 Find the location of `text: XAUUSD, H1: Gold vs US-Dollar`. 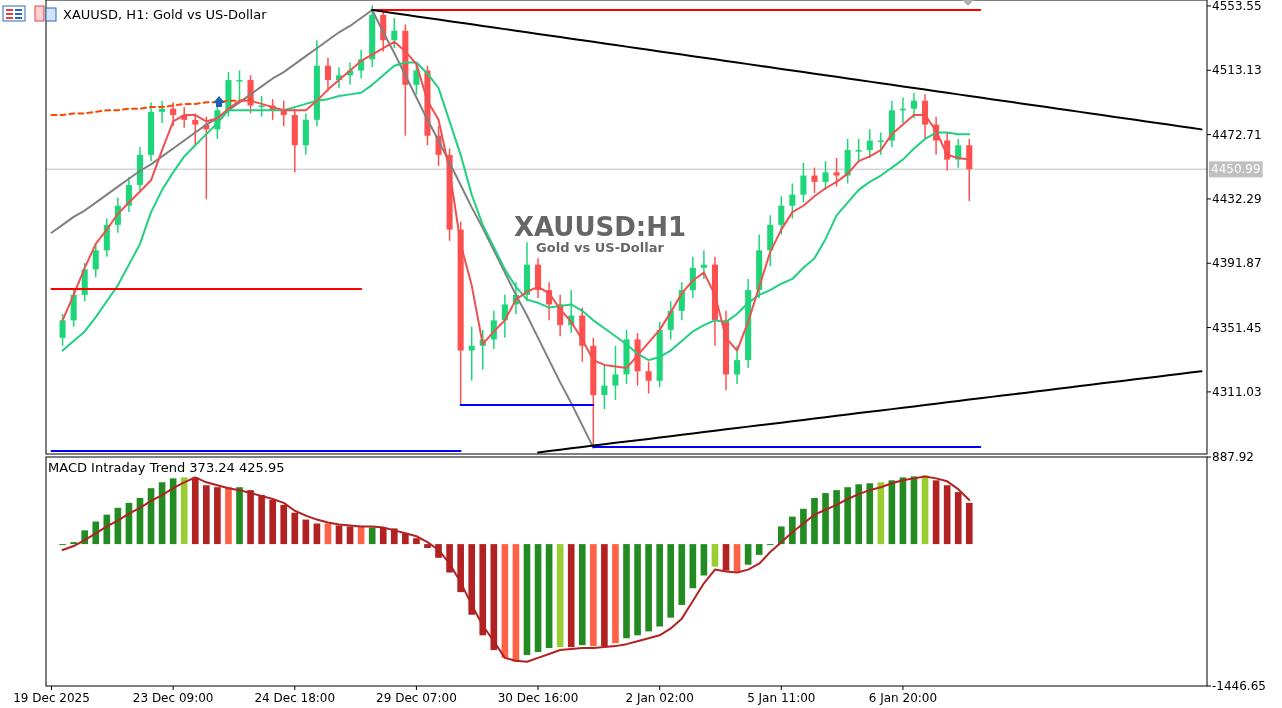

text: XAUUSD, H1: Gold vs US-Dollar is located at coordinates (165, 14).